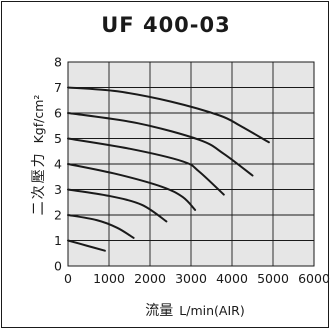 Image resolution: width=332 pixels, height=331 pixels. I want to click on x-tick-label: 0, so click(68, 278).